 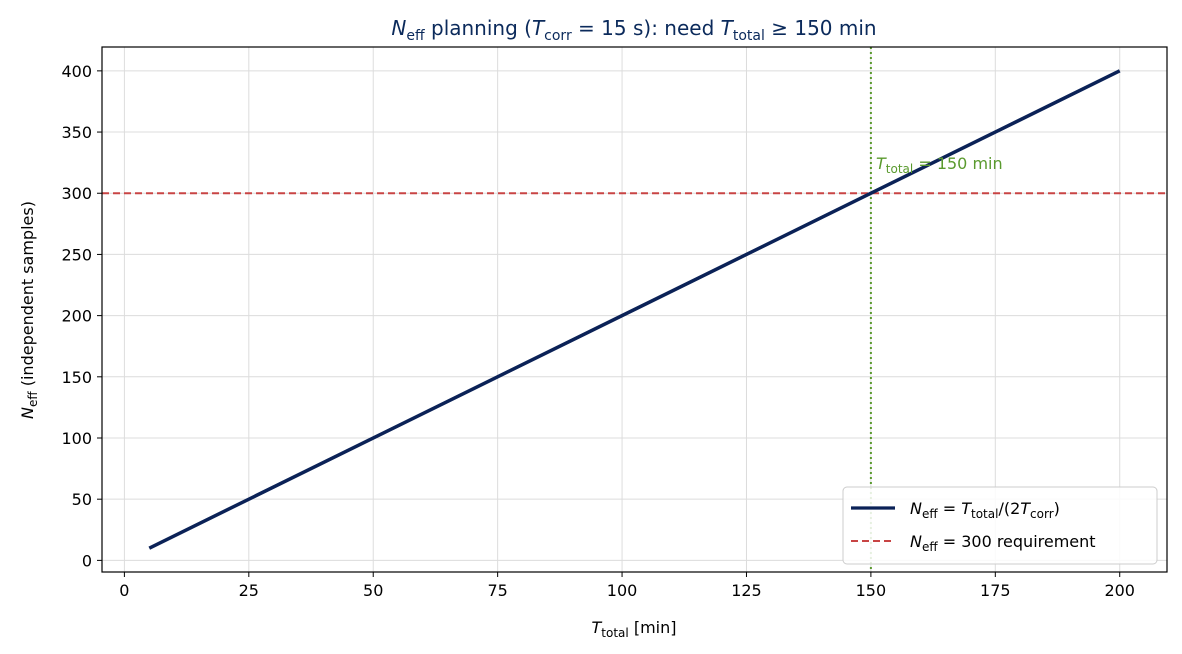 I want to click on x-tick-label: 50, so click(x=373, y=590).